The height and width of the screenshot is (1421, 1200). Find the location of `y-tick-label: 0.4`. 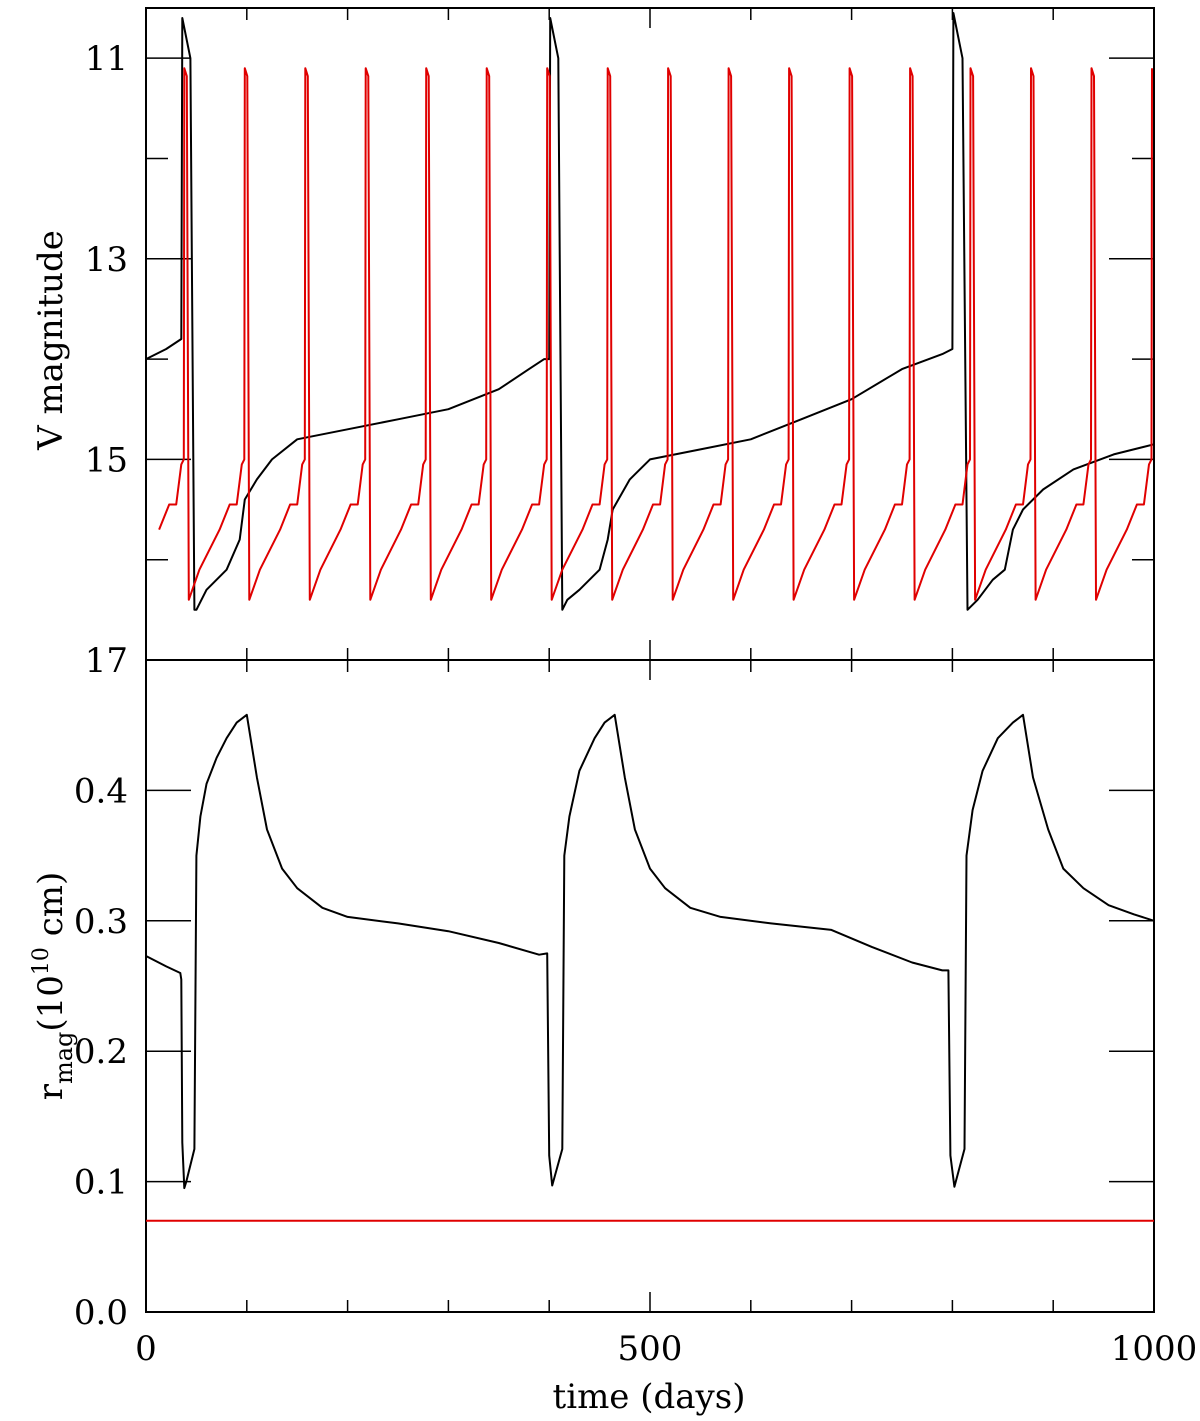

y-tick-label: 0.4 is located at coordinates (101, 791).